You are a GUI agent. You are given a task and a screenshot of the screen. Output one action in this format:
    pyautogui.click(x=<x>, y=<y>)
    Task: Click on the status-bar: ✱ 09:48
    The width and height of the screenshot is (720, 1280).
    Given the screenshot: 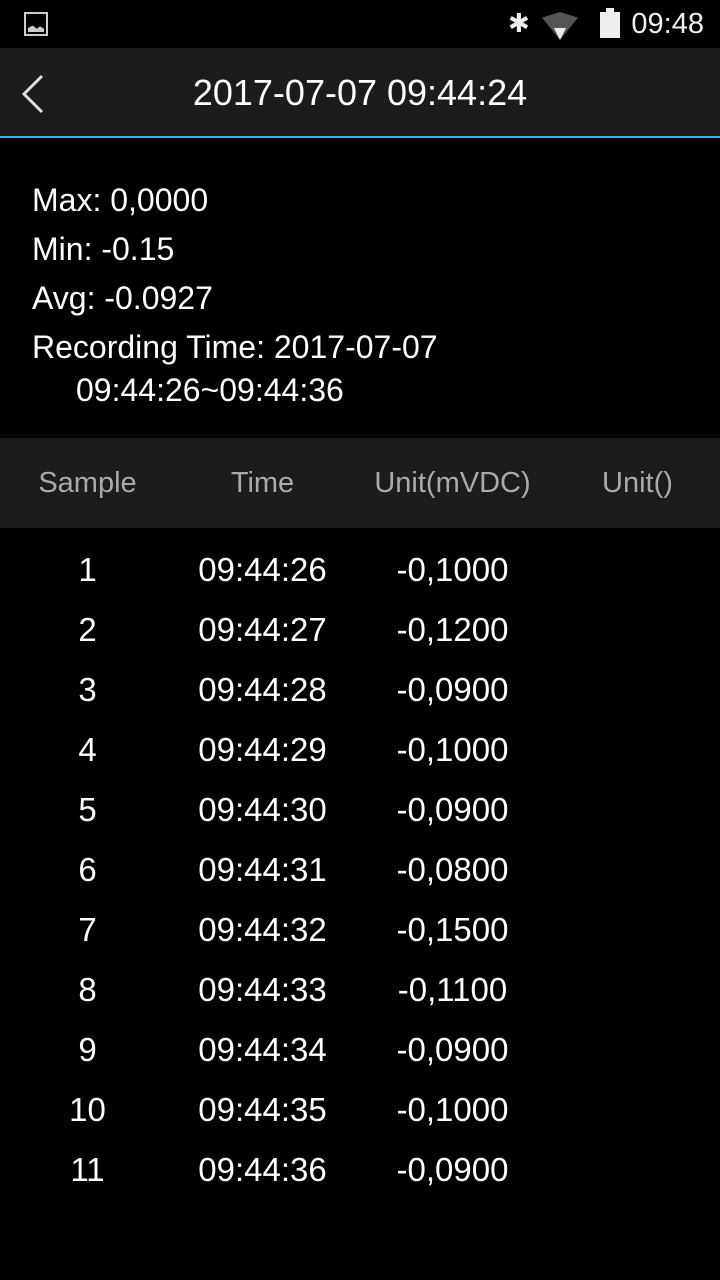 What is the action you would take?
    pyautogui.click(x=360, y=24)
    